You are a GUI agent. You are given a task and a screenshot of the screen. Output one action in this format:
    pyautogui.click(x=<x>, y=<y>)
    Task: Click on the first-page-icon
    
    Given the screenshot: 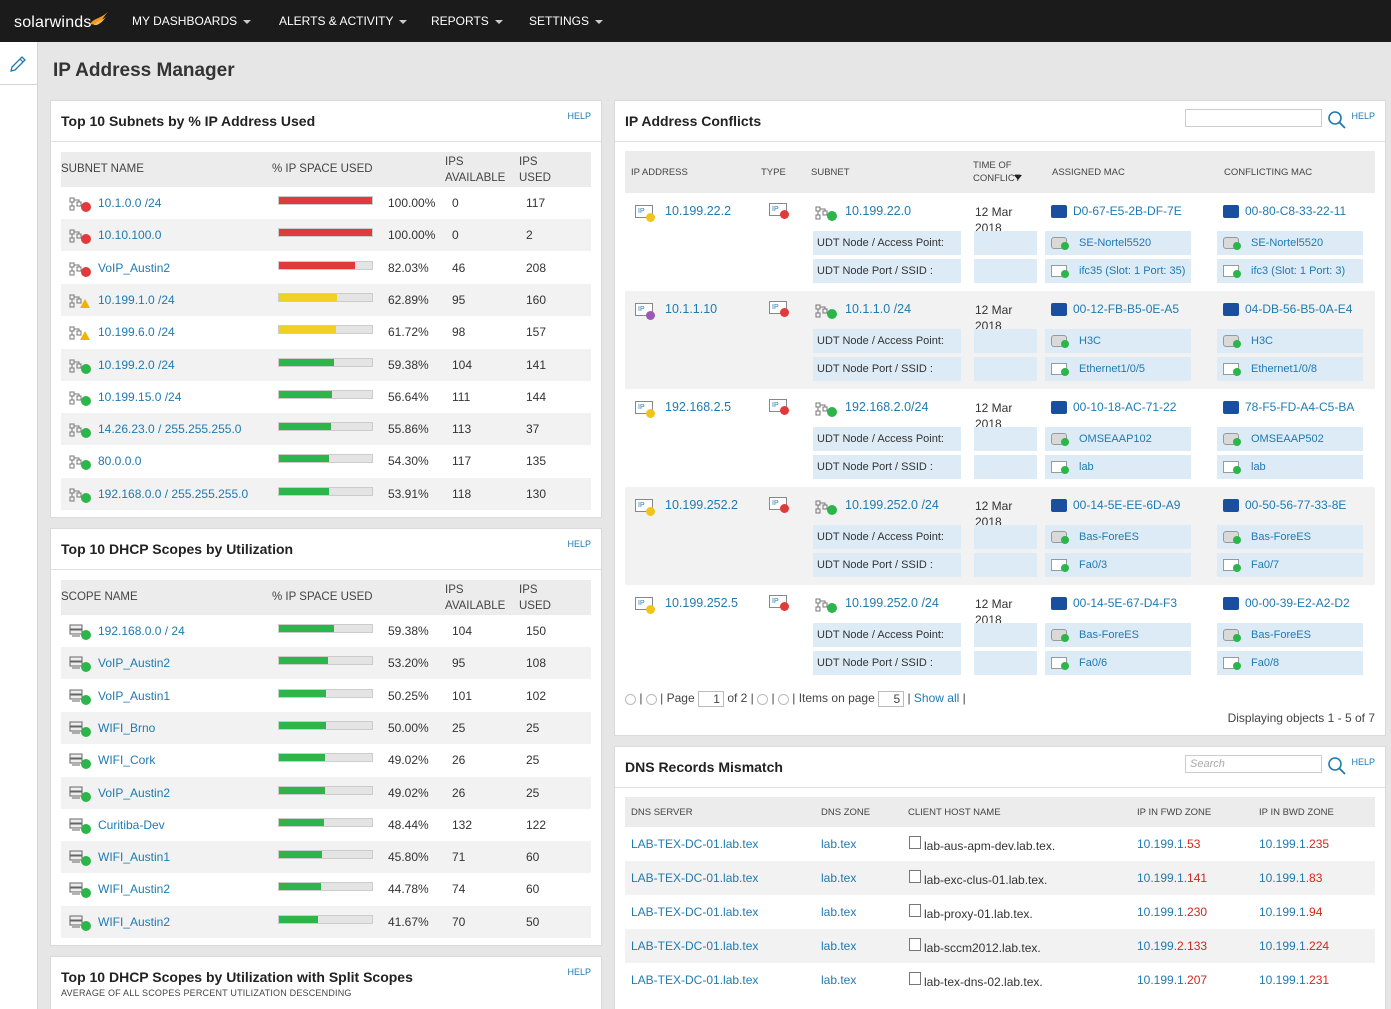 What is the action you would take?
    pyautogui.click(x=630, y=699)
    